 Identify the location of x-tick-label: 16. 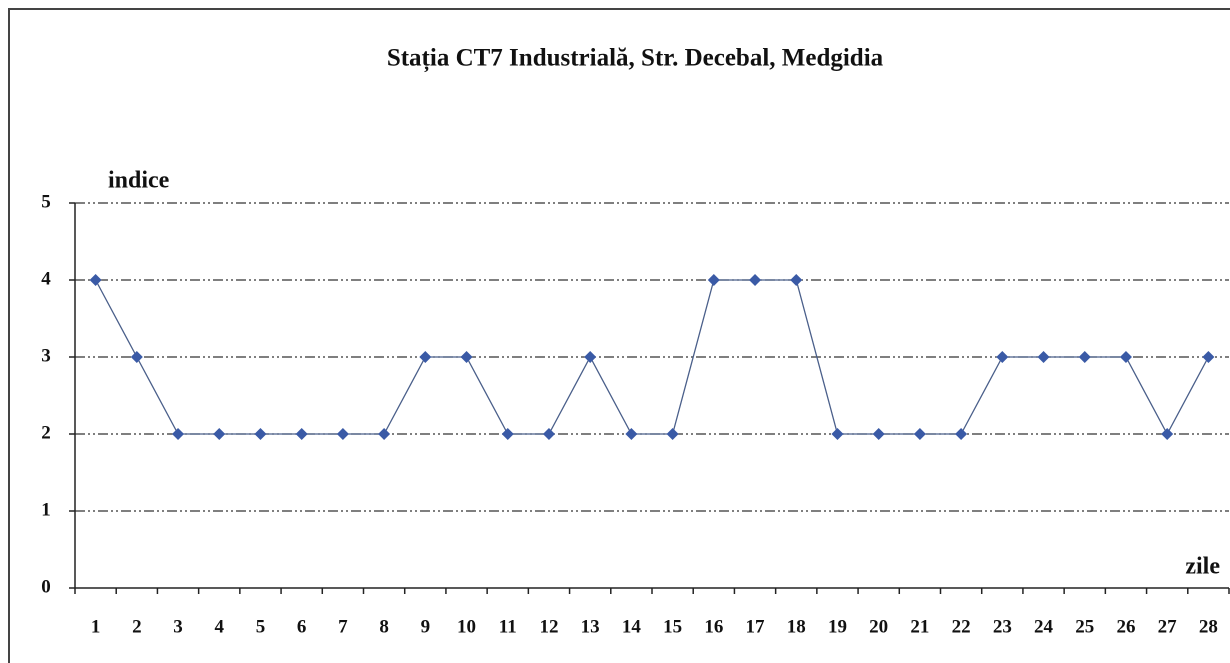
(713, 626).